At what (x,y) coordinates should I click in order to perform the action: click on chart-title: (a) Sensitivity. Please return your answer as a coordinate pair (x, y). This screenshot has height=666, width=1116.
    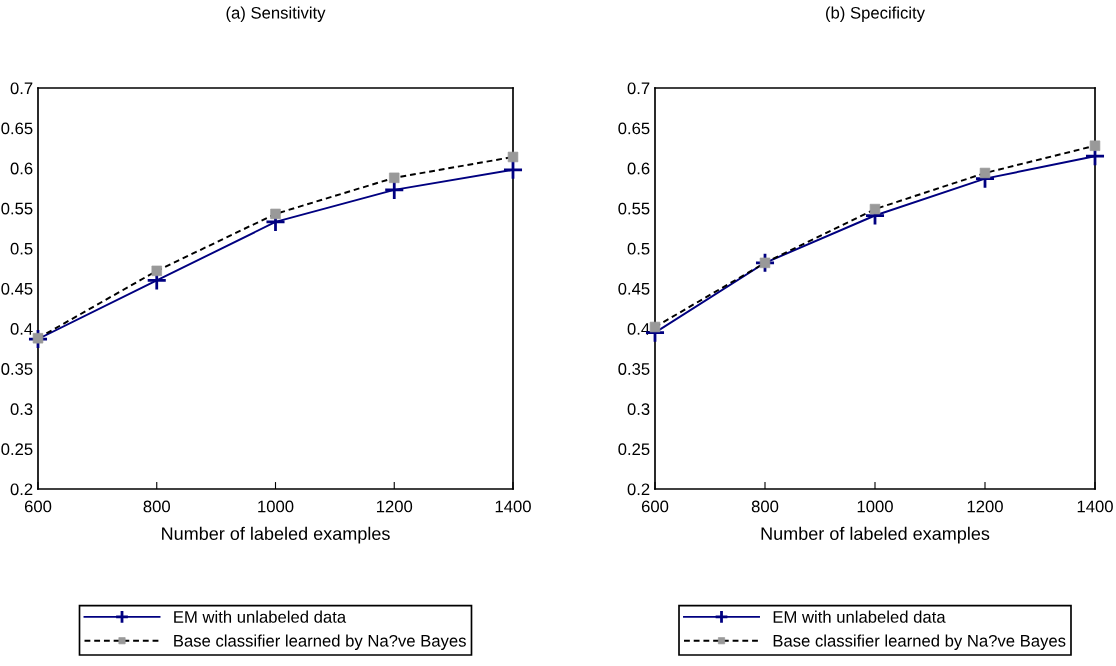
    Looking at the image, I should click on (276, 14).